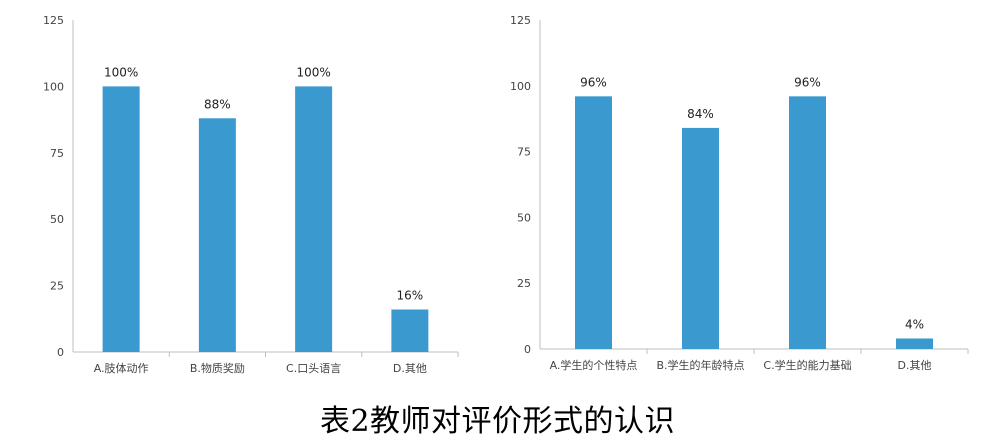  I want to click on x-category-label: A.学生的个性特点, so click(594, 365).